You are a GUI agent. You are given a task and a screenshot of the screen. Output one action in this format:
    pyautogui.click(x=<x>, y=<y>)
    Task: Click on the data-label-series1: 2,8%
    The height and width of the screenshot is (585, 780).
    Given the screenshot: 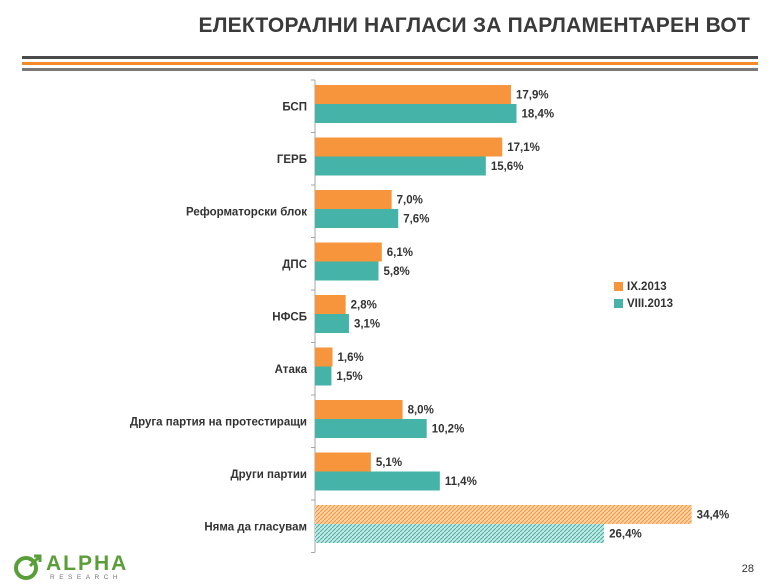 What is the action you would take?
    pyautogui.click(x=364, y=306)
    